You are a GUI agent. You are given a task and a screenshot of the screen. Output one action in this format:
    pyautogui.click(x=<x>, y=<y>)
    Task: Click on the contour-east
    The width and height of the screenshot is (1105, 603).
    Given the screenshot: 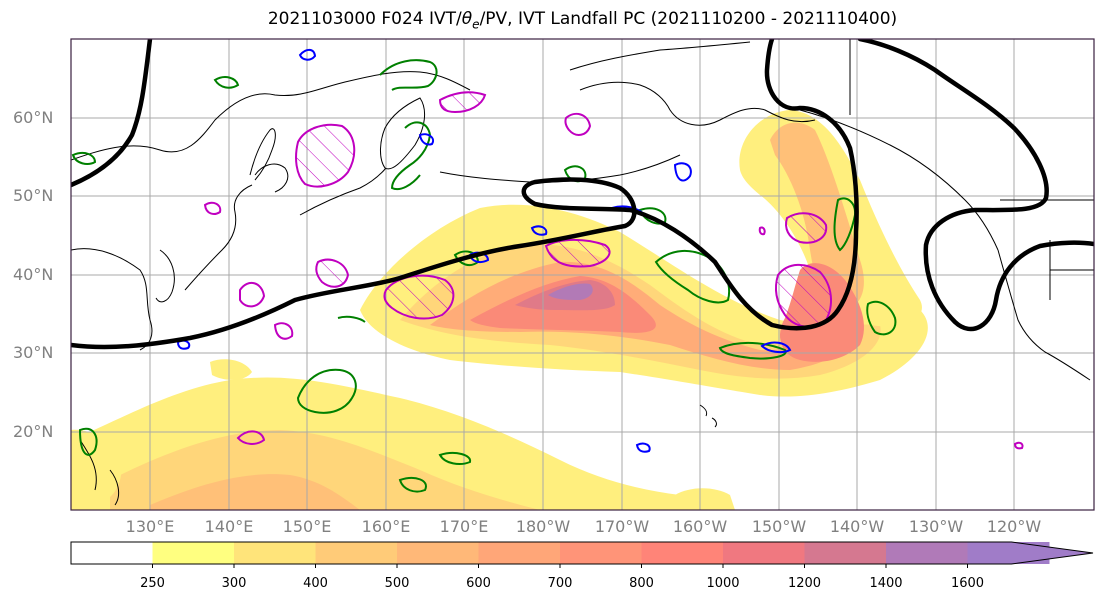 What is the action you would take?
    pyautogui.click(x=975, y=185)
    